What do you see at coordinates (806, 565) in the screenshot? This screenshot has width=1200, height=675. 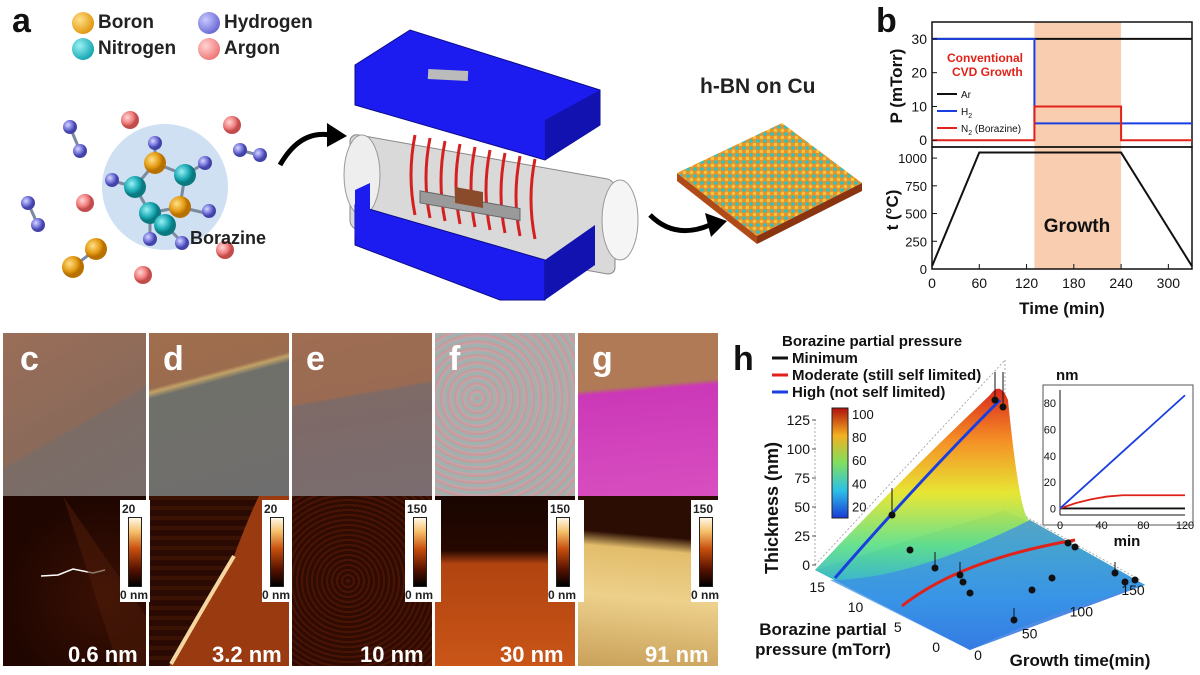 I see `thickness-tick-label: 0` at bounding box center [806, 565].